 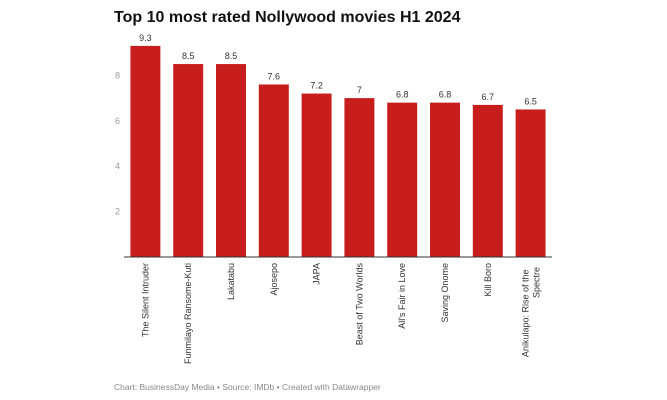 What do you see at coordinates (316, 86) in the screenshot?
I see `value-label: 7.2` at bounding box center [316, 86].